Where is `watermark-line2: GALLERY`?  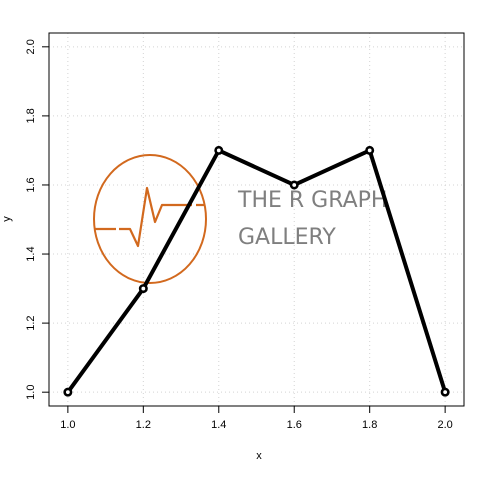 watermark-line2: GALLERY is located at coordinates (287, 237).